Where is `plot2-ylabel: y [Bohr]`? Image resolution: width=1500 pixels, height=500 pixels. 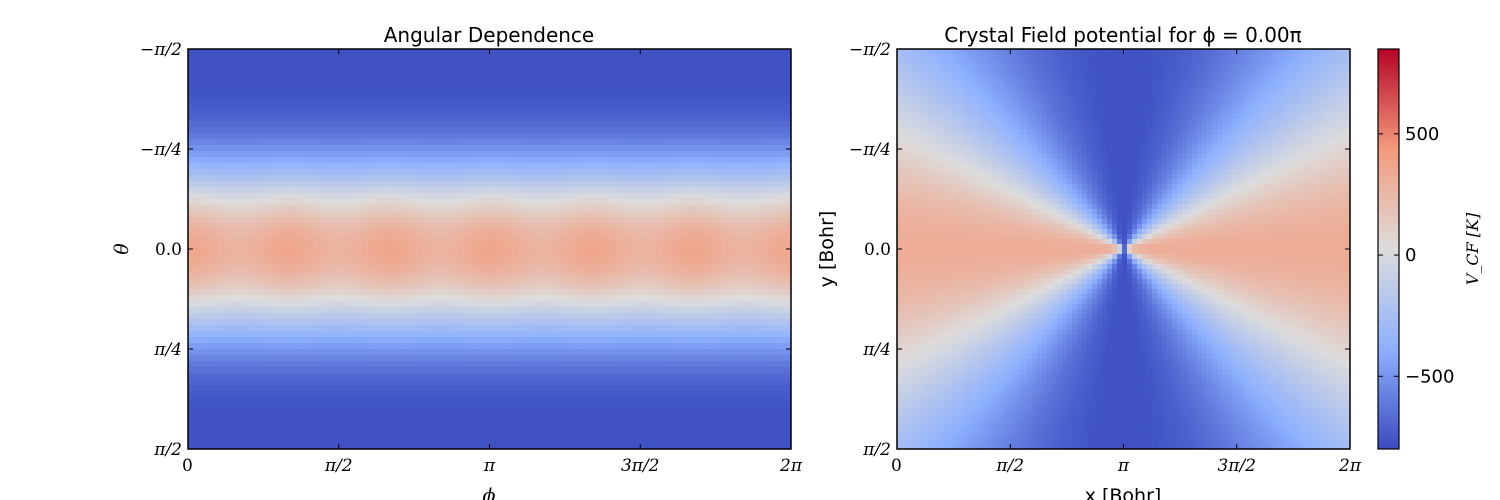 plot2-ylabel: y [Bohr] is located at coordinates (827, 249).